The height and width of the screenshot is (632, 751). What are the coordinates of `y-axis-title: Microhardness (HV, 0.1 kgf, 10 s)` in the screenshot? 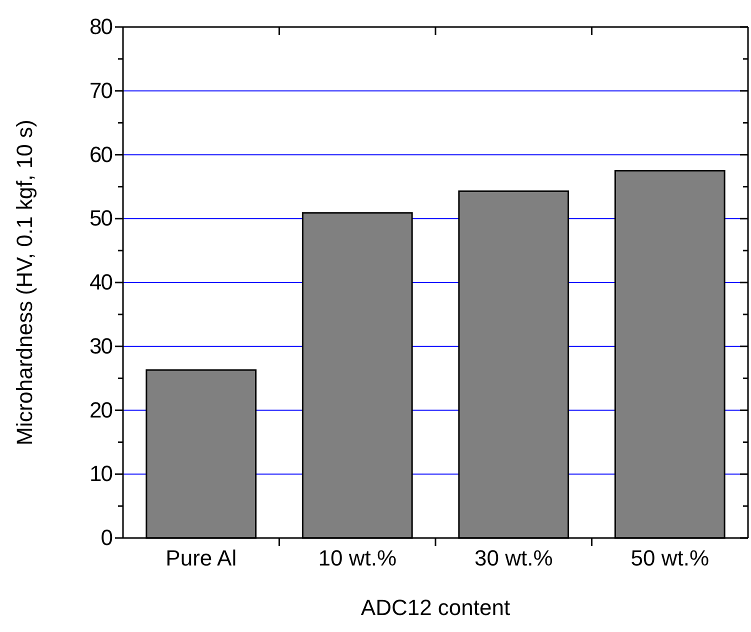 It's located at (24, 283).